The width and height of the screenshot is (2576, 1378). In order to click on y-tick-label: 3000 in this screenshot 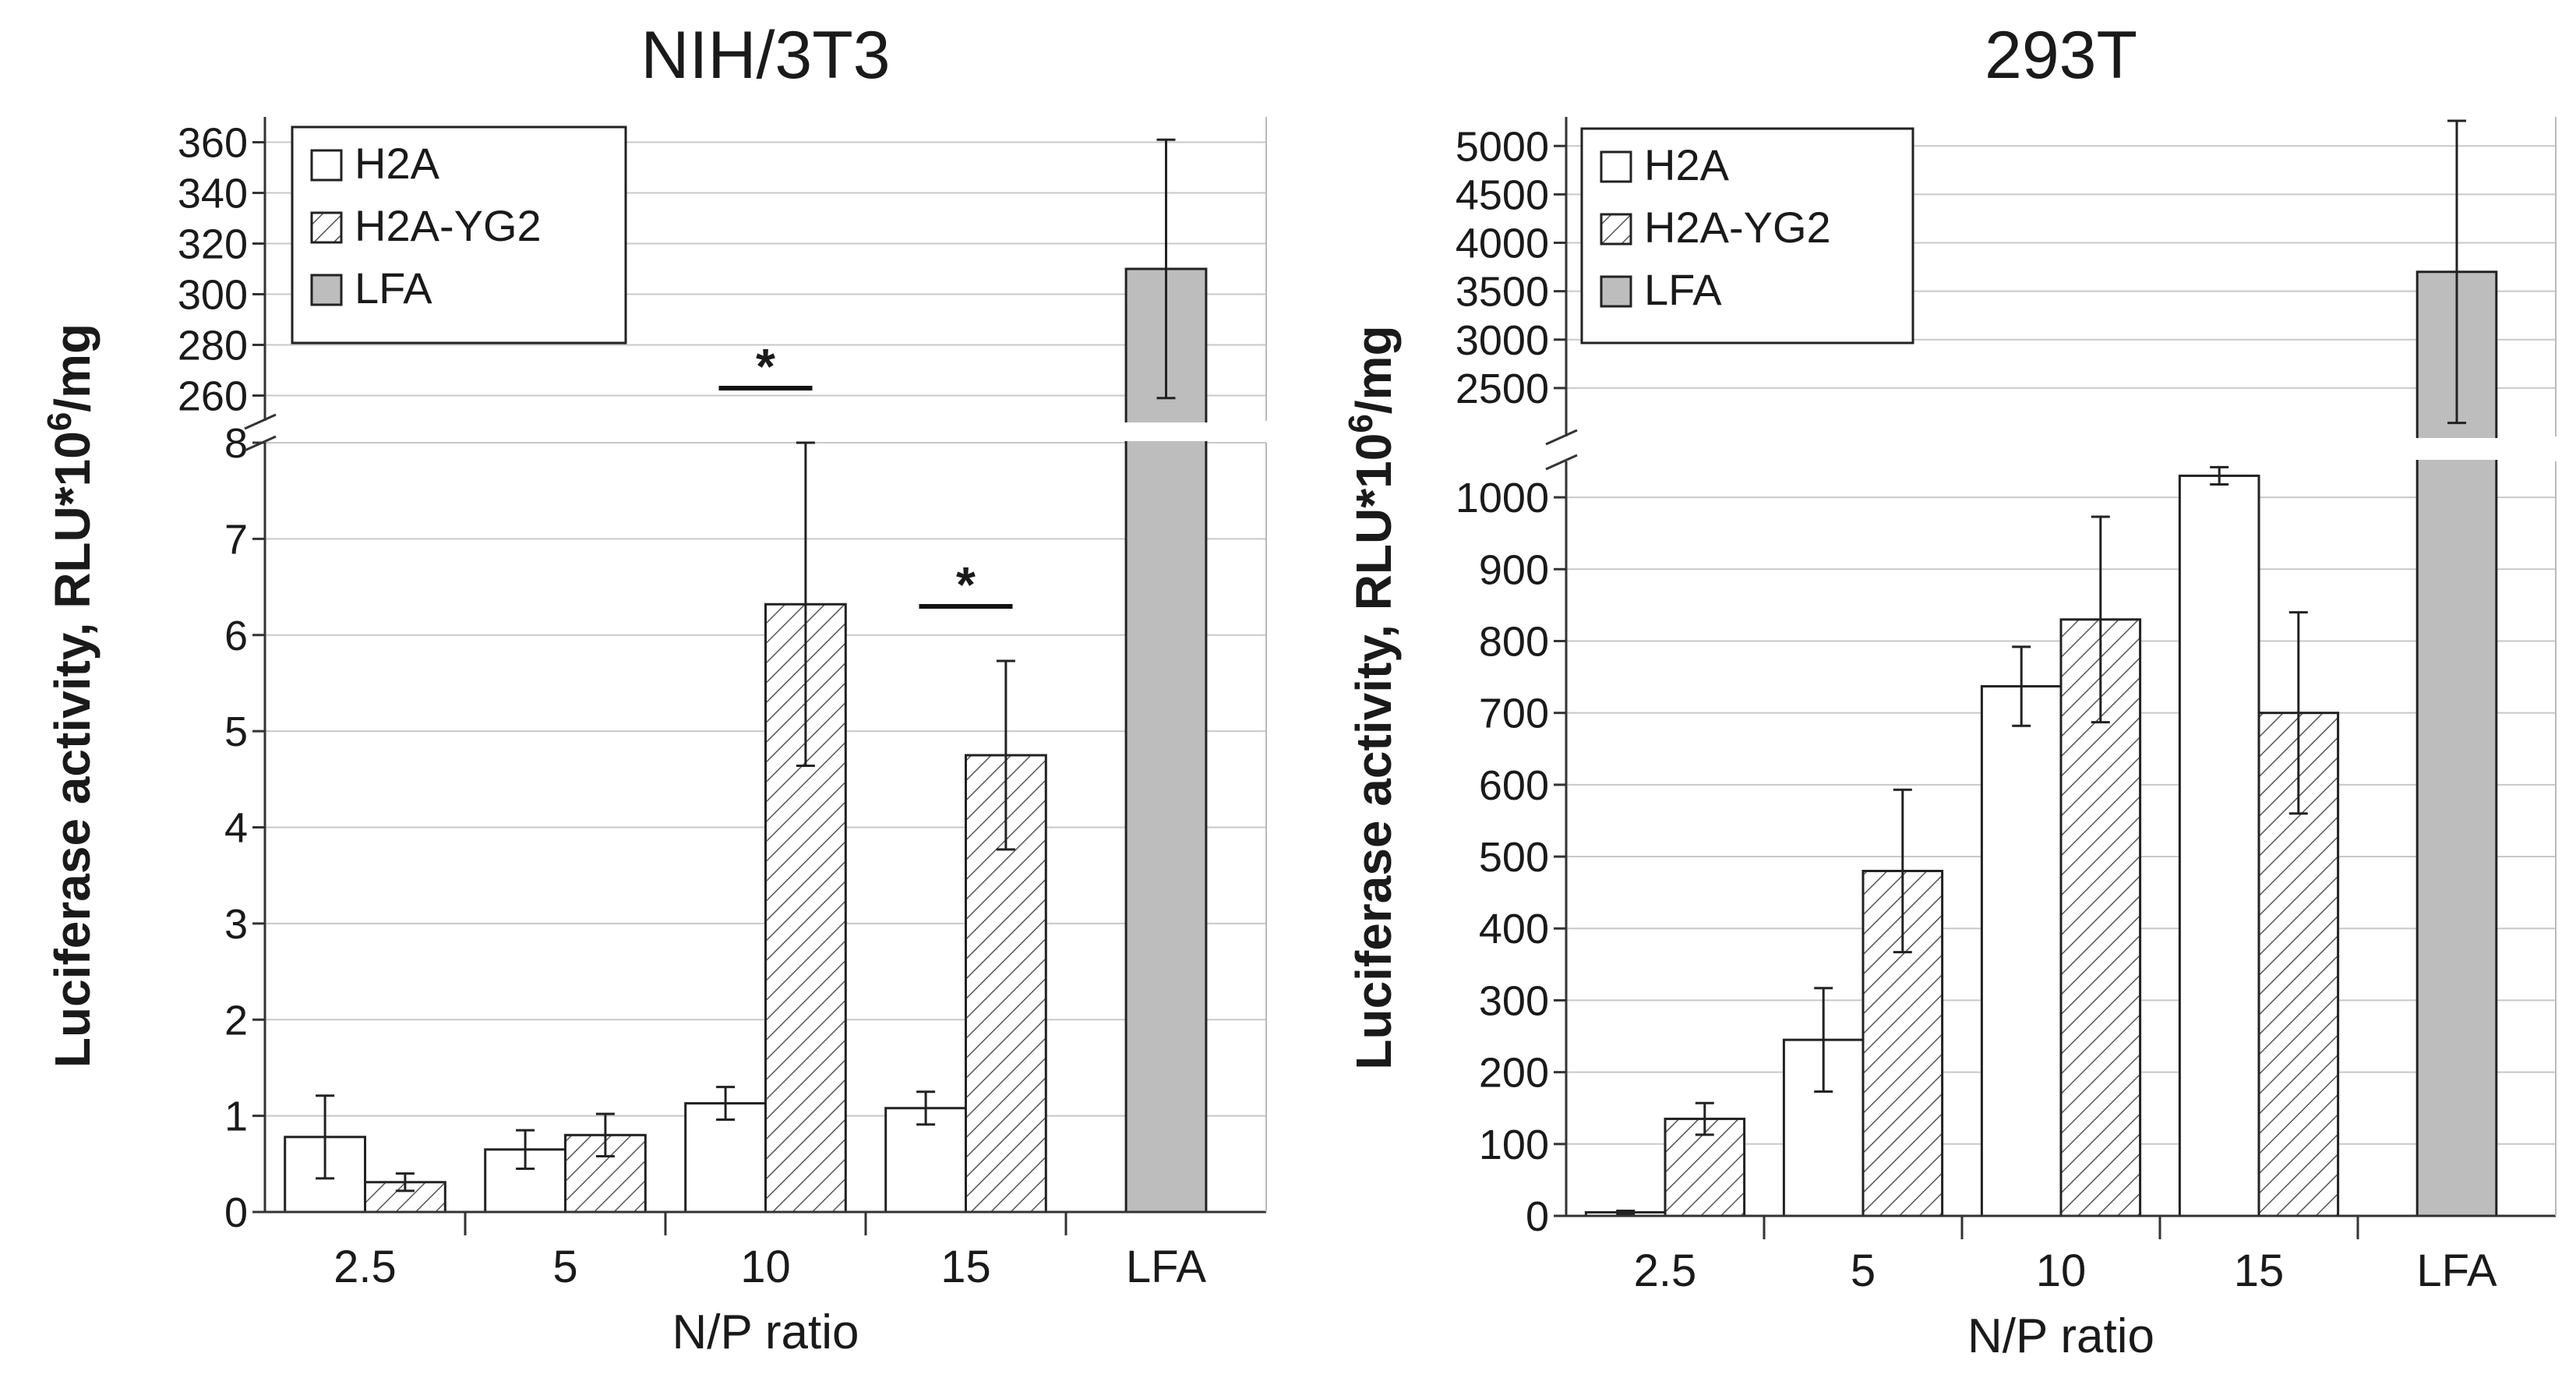, I will do `click(1502, 340)`.